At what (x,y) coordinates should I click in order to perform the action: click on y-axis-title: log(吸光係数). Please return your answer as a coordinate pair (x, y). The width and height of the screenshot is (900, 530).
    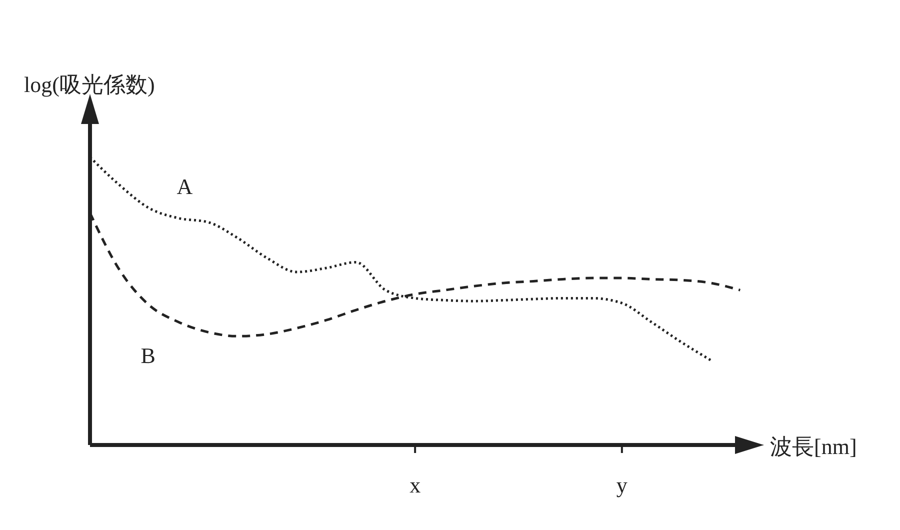
    Looking at the image, I should click on (89, 85).